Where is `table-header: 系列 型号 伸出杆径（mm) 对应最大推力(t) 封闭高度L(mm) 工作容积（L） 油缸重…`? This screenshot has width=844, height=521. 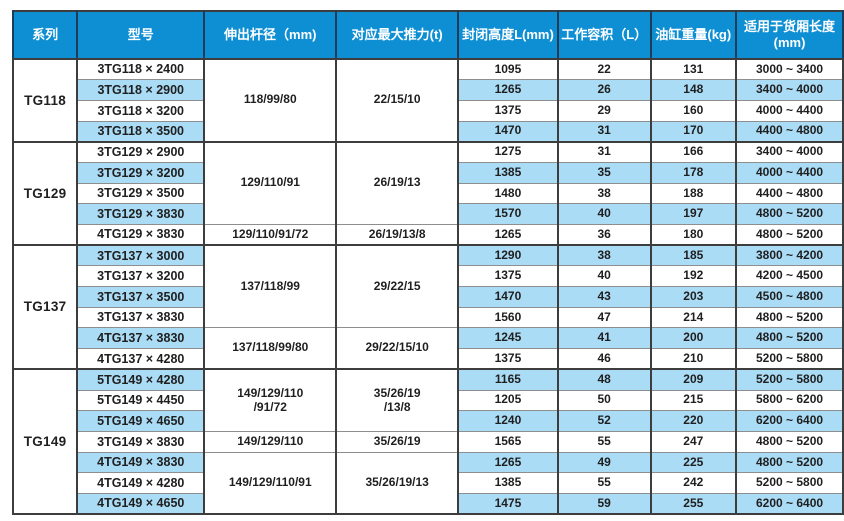 table-header: 系列 型号 伸出杆径（mm) 对应最大推力(t) 封闭高度L(mm) 工作容积（L） 油缸重… is located at coordinates (427, 35).